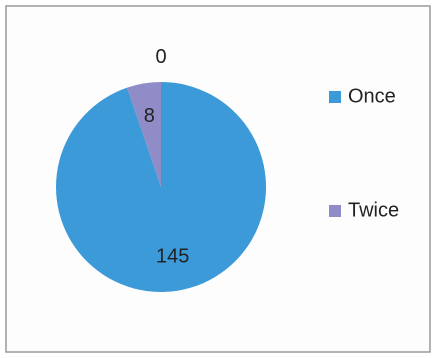  I want to click on data-label: 0, so click(160, 57).